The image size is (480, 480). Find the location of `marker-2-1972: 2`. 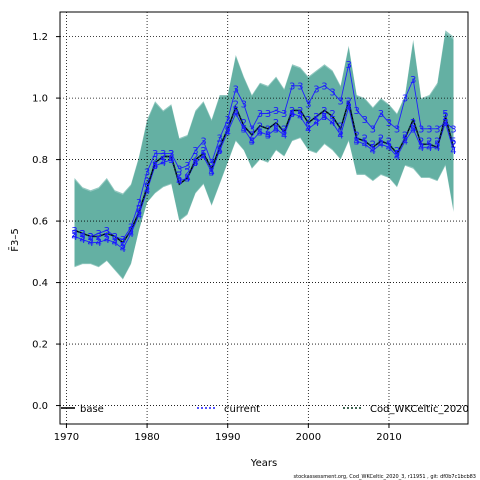

marker-2-1972: 2 is located at coordinates (82, 234).